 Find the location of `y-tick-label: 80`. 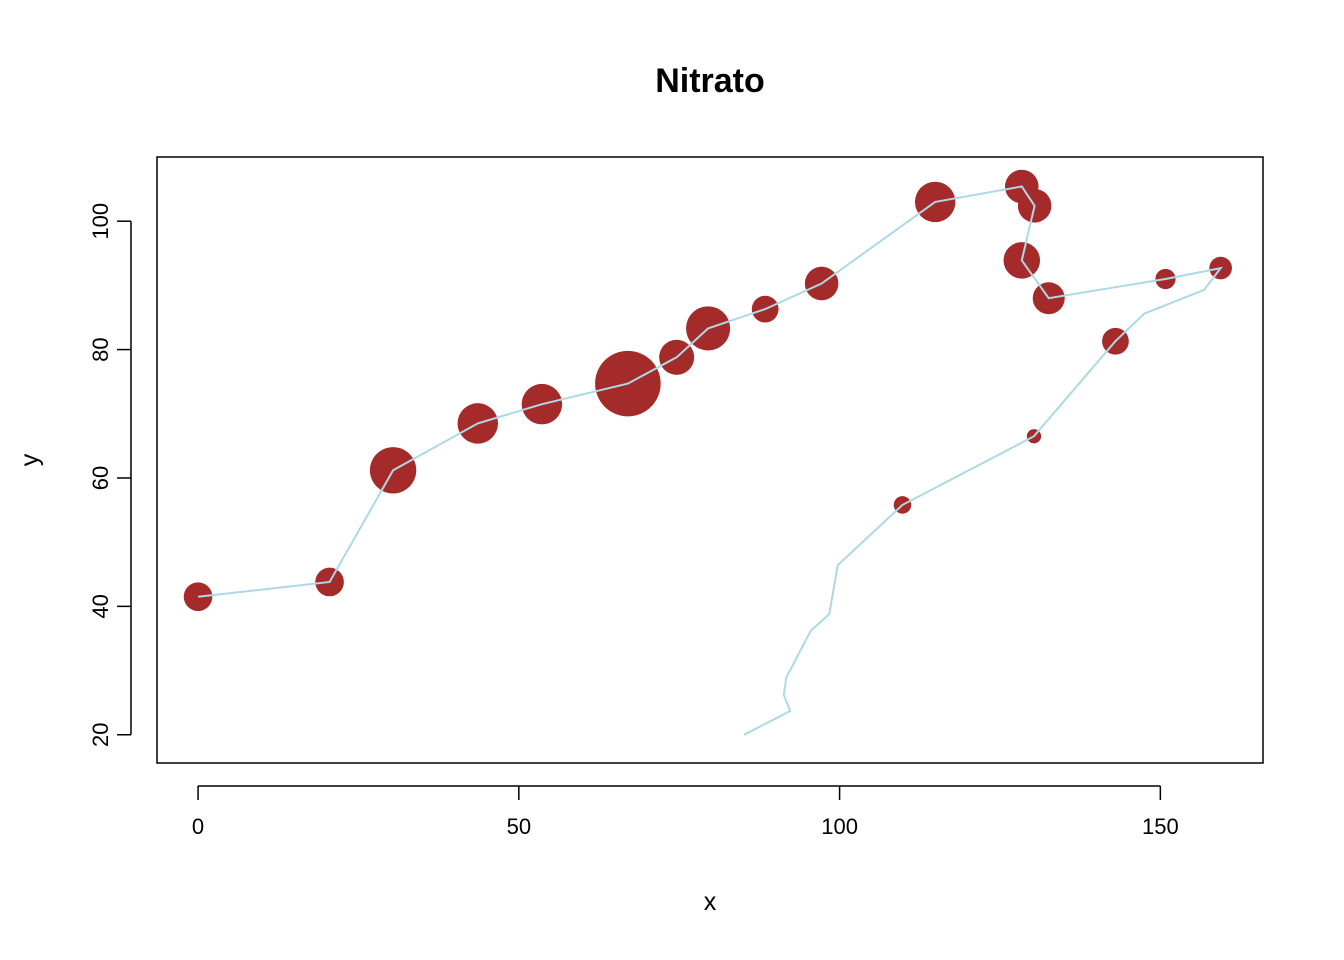

y-tick-label: 80 is located at coordinates (100, 349).